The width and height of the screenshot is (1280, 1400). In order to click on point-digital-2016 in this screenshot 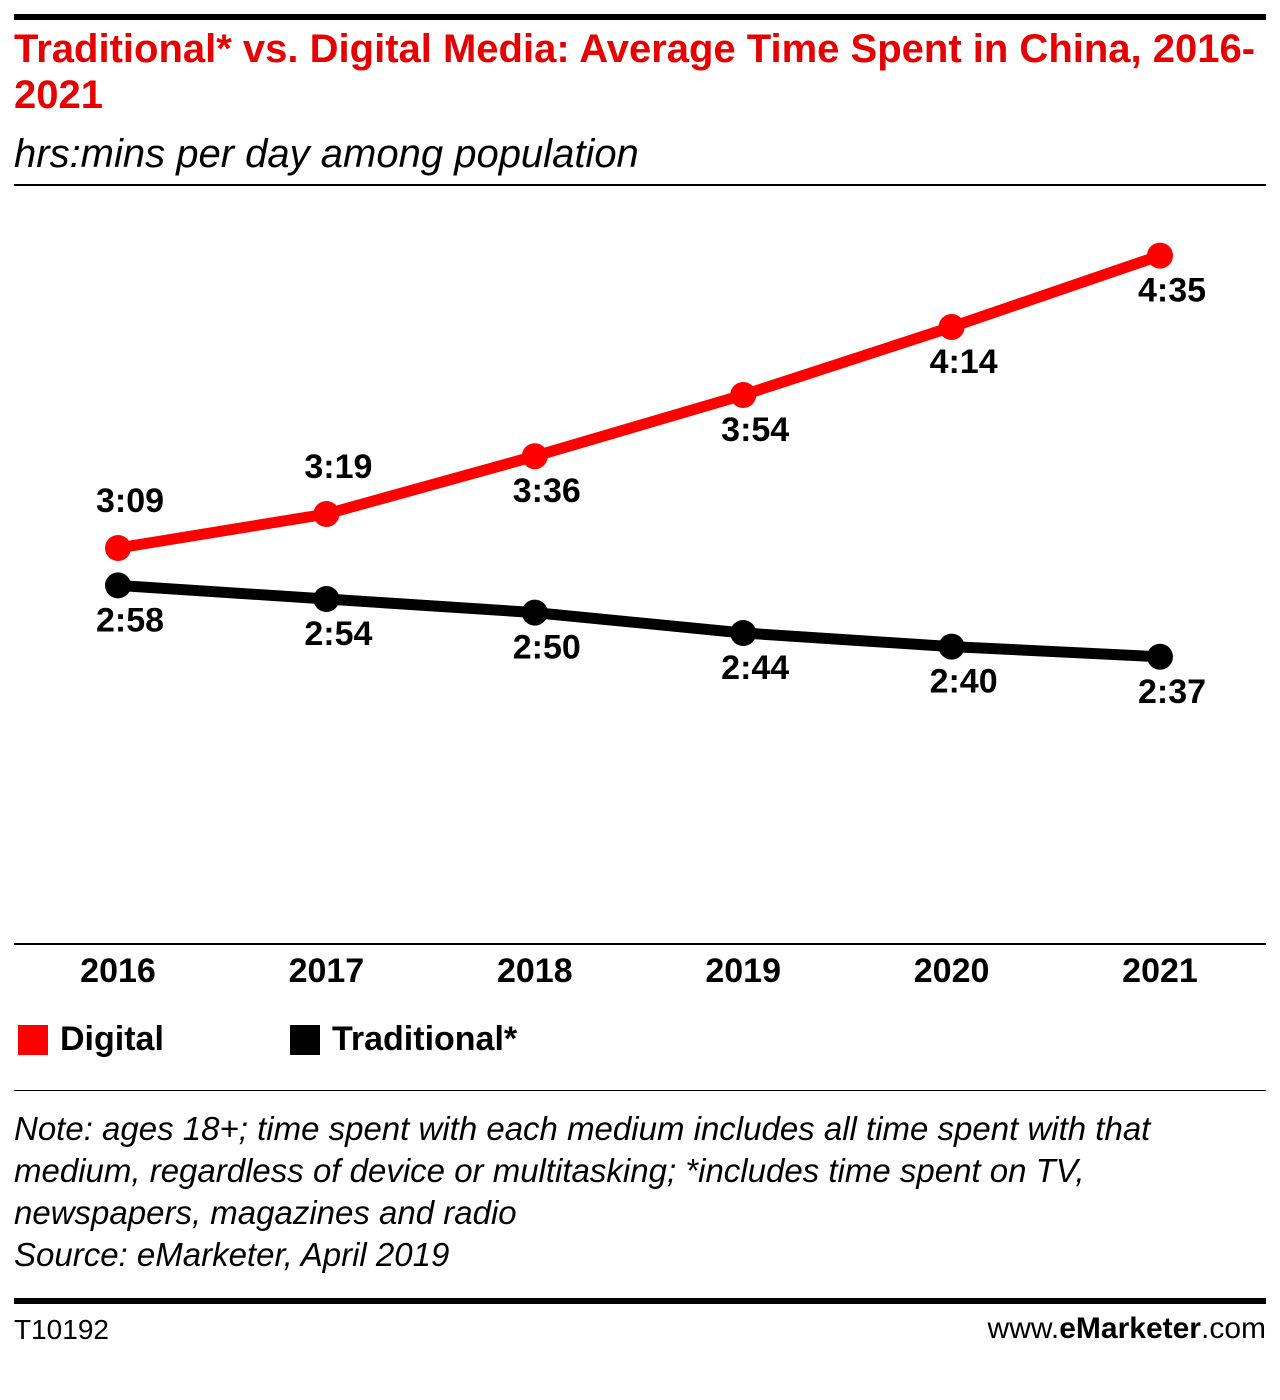, I will do `click(118, 548)`.